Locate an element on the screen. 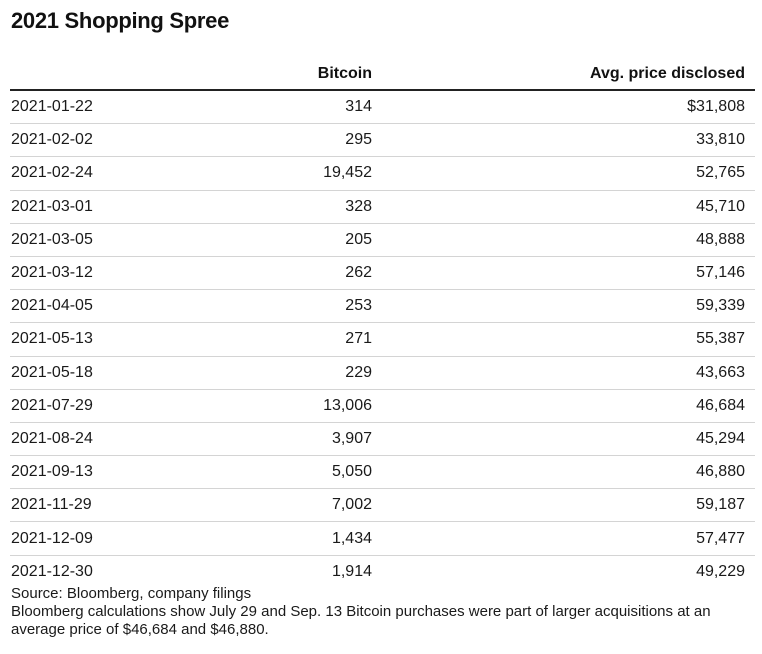 The width and height of the screenshot is (762, 654). bitcoin-cell: 253 is located at coordinates (271, 306).